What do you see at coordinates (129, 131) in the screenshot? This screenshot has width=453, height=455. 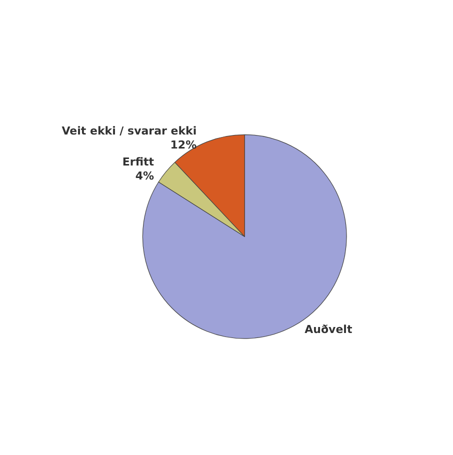 I see `slice-label: Veit ekki / svarar ekki` at bounding box center [129, 131].